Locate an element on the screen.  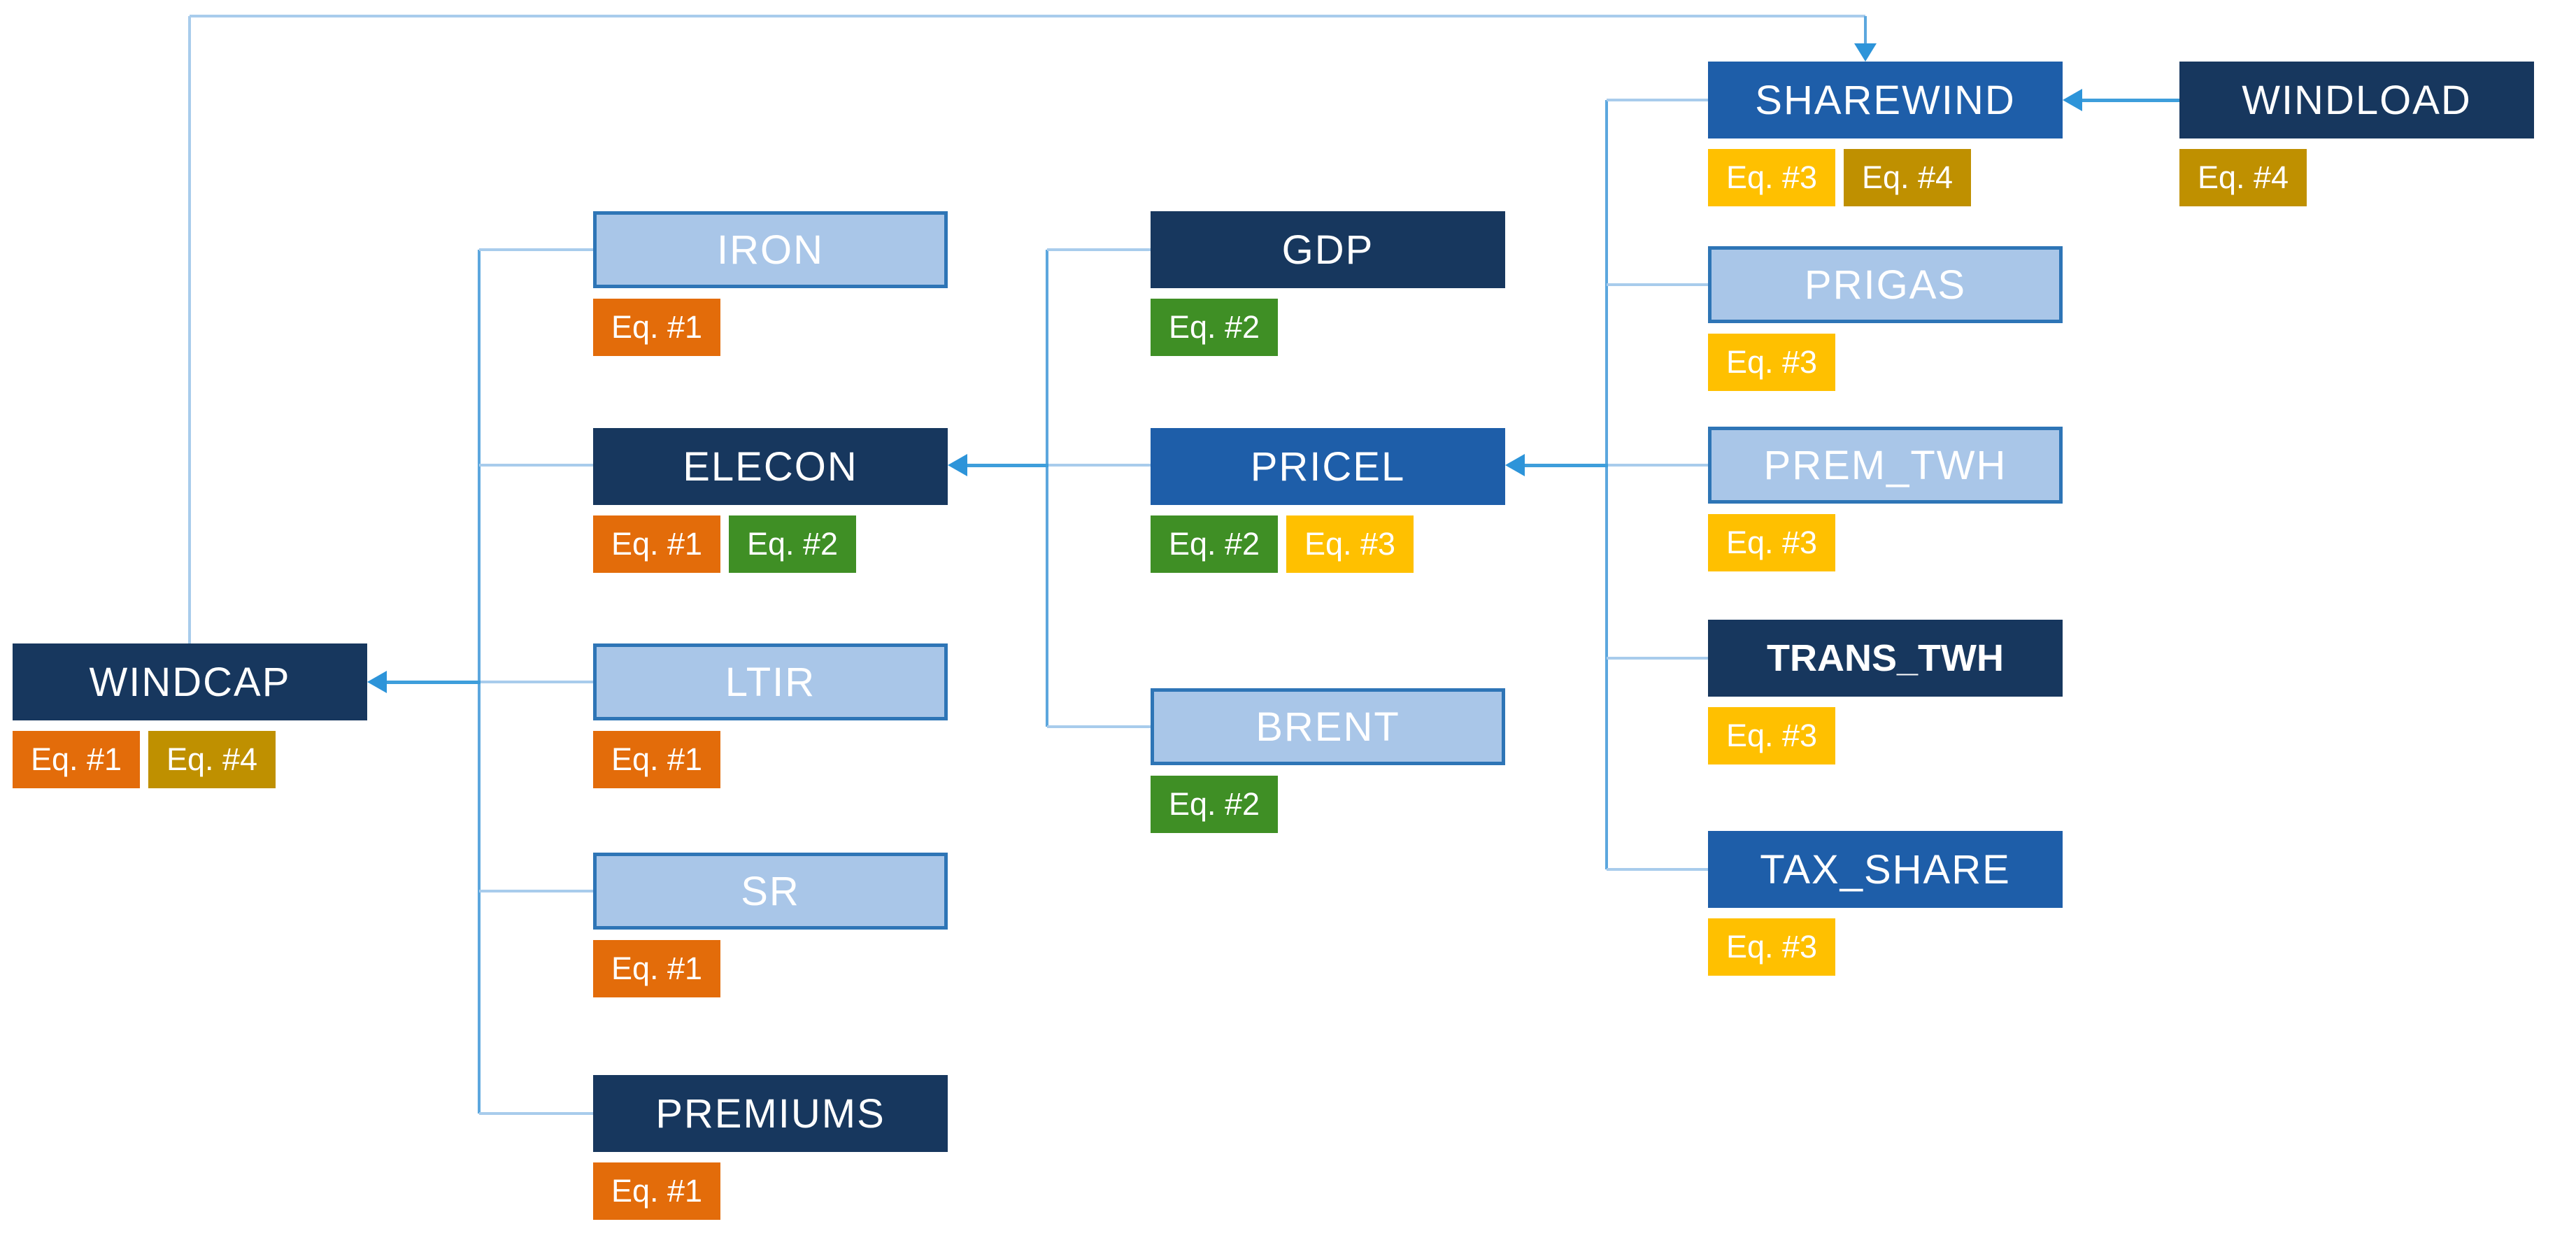
eq-tags-iron: Eq. #1 is located at coordinates (656, 327).